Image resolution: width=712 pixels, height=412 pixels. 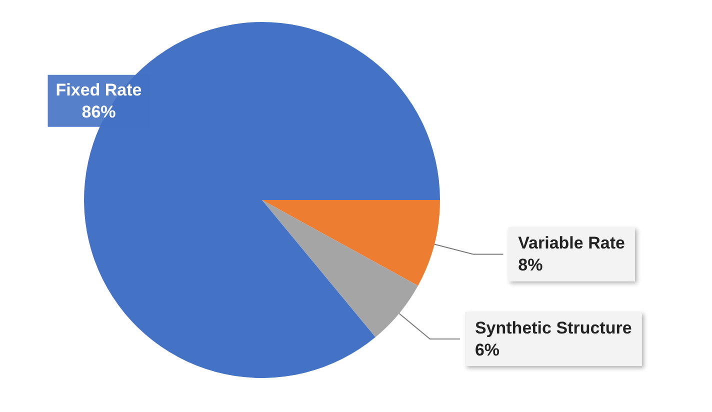 I want to click on slice-label: Variable Rate, so click(x=571, y=243).